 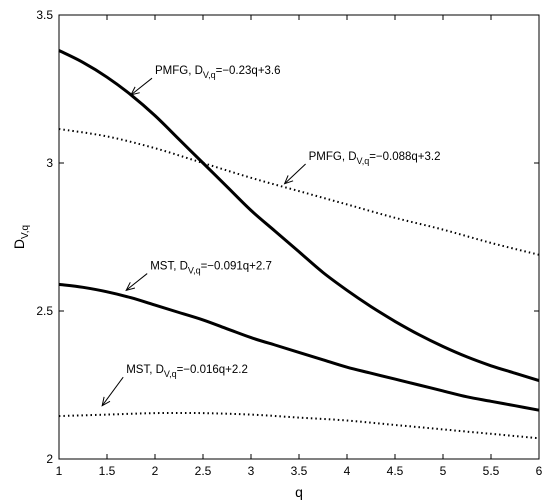 What do you see at coordinates (44, 15) in the screenshot?
I see `y-tick-label: 3.5` at bounding box center [44, 15].